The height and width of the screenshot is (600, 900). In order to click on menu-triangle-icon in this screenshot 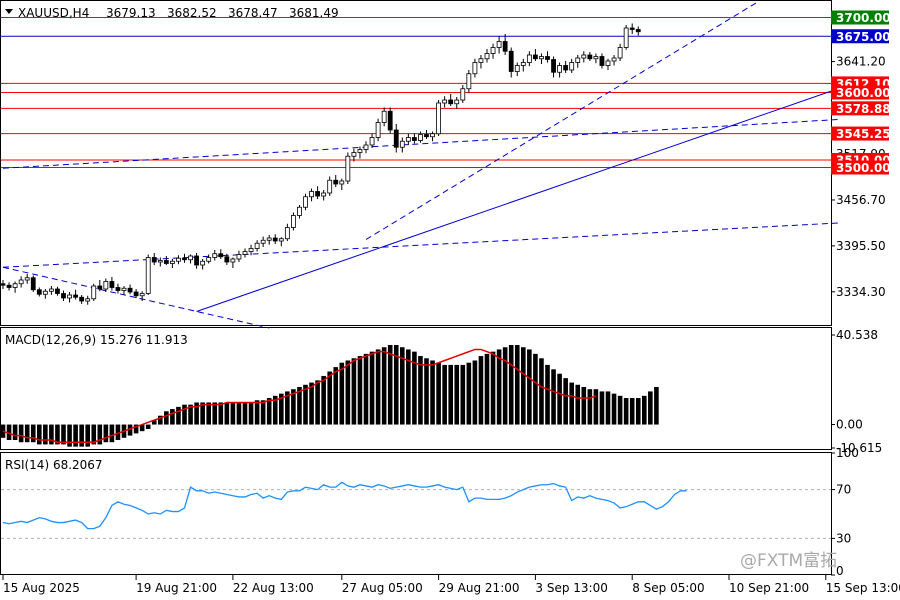, I will do `click(9, 11)`.